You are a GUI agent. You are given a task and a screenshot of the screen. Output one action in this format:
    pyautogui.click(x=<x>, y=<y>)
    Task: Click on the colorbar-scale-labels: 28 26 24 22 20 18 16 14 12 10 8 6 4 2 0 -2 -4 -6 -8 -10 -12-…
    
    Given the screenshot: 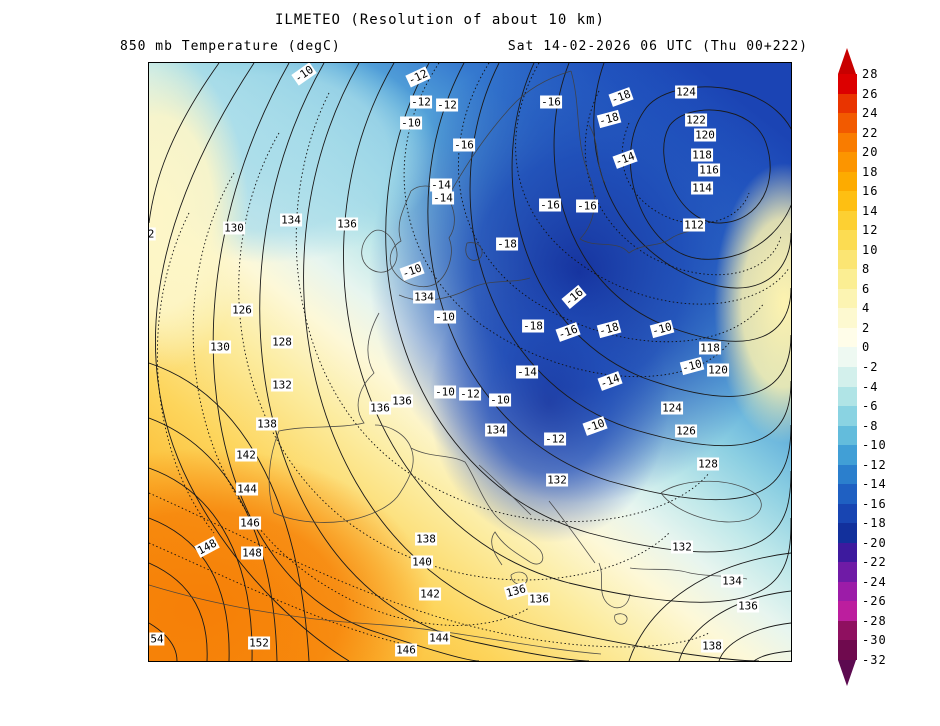 What is the action you would take?
    pyautogui.click(x=882, y=367)
    